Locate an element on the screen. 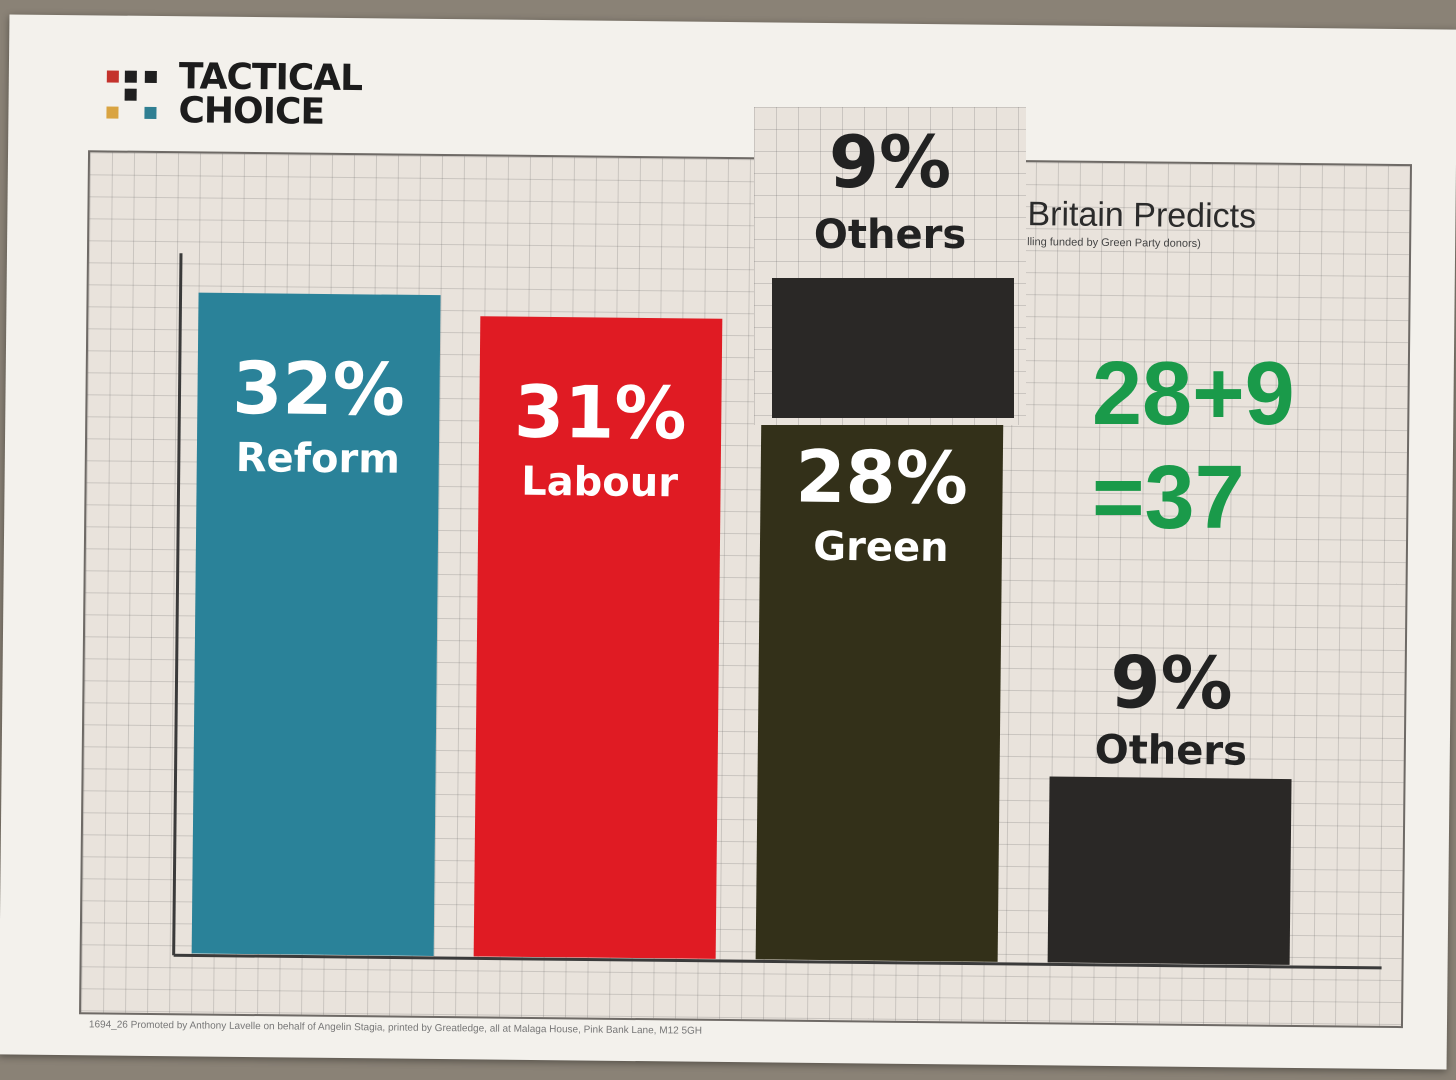 The image size is (1456, 1080). sum-annotation-line-2: =37 is located at coordinates (1168, 498).